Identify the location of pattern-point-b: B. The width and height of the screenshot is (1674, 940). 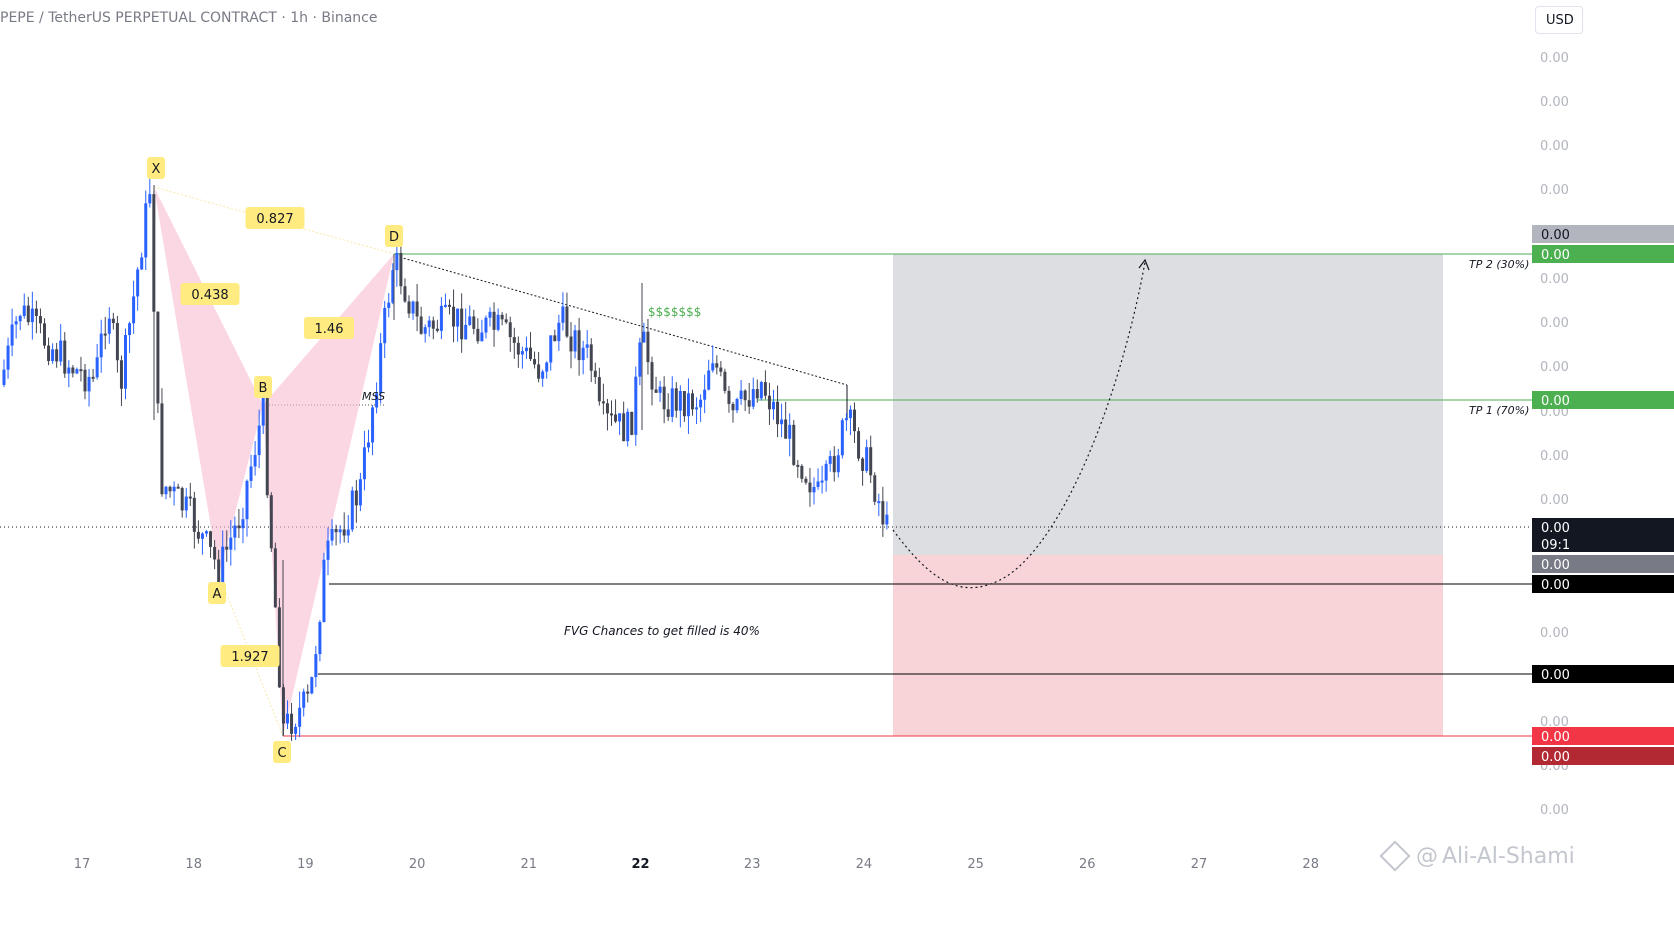
(263, 387).